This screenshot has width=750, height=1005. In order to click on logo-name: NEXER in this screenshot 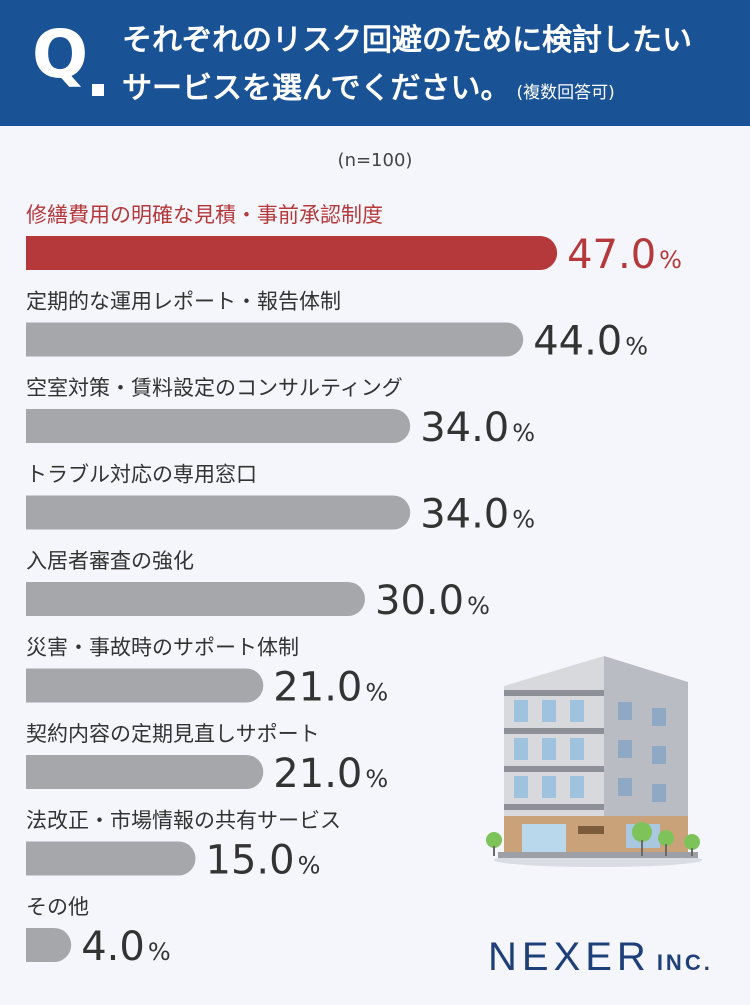, I will do `click(569, 957)`.